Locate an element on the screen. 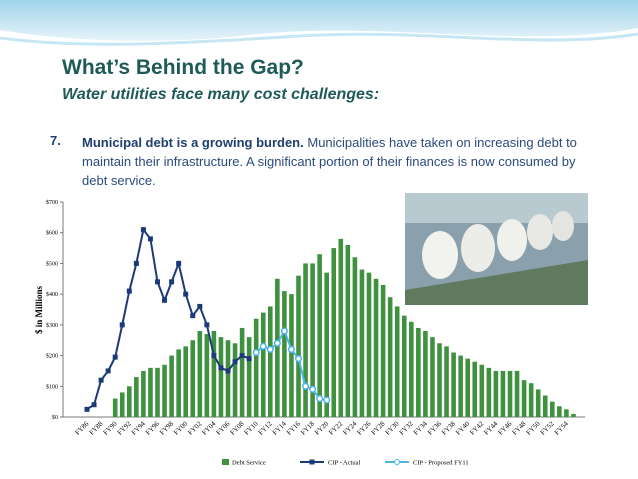 This screenshot has height=479, width=638. photo is located at coordinates (496, 249).